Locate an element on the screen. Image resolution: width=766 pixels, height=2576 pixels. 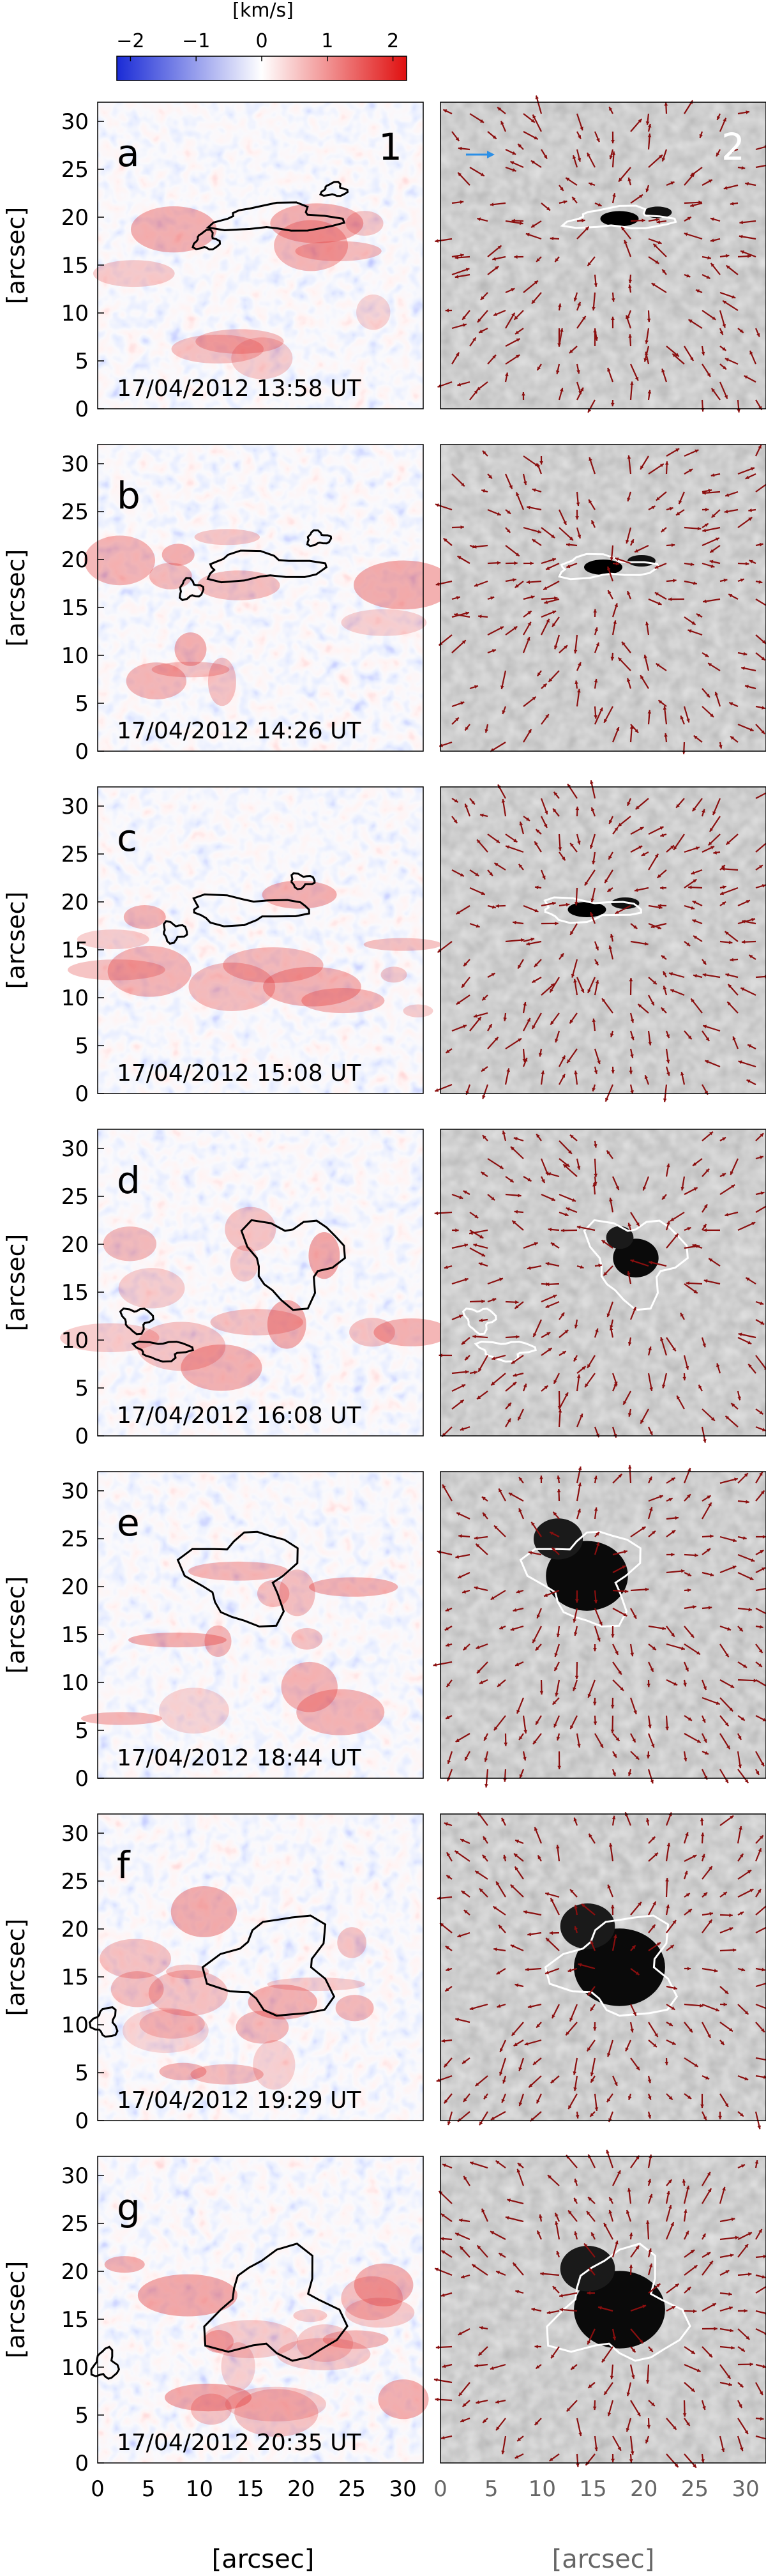
x-tick-label-left: 15 is located at coordinates (250, 2489).